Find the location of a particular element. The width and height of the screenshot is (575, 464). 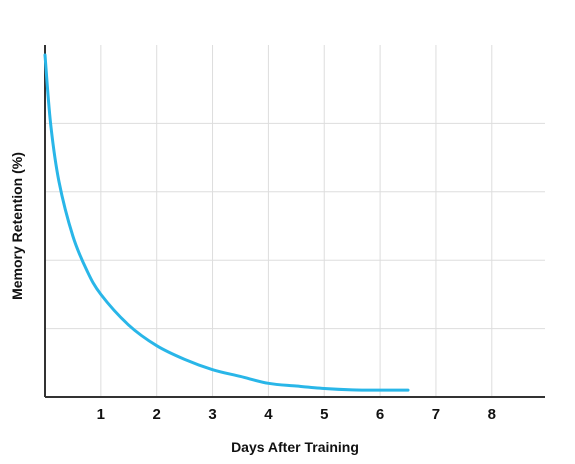

y-axis-title: Memory Retention (%) is located at coordinates (17, 226).